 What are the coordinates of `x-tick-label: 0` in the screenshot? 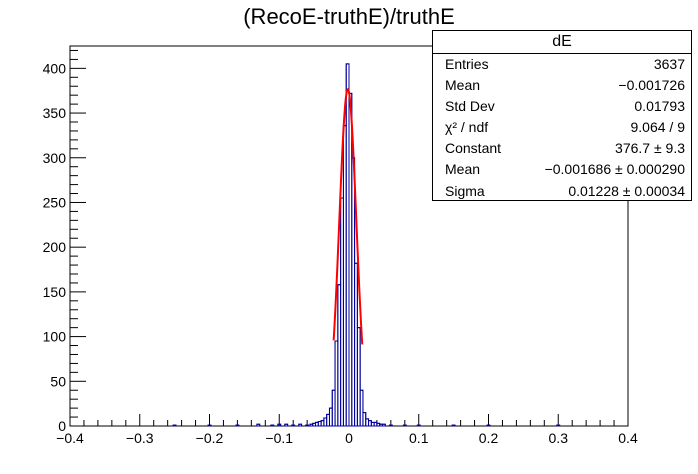 It's located at (349, 438).